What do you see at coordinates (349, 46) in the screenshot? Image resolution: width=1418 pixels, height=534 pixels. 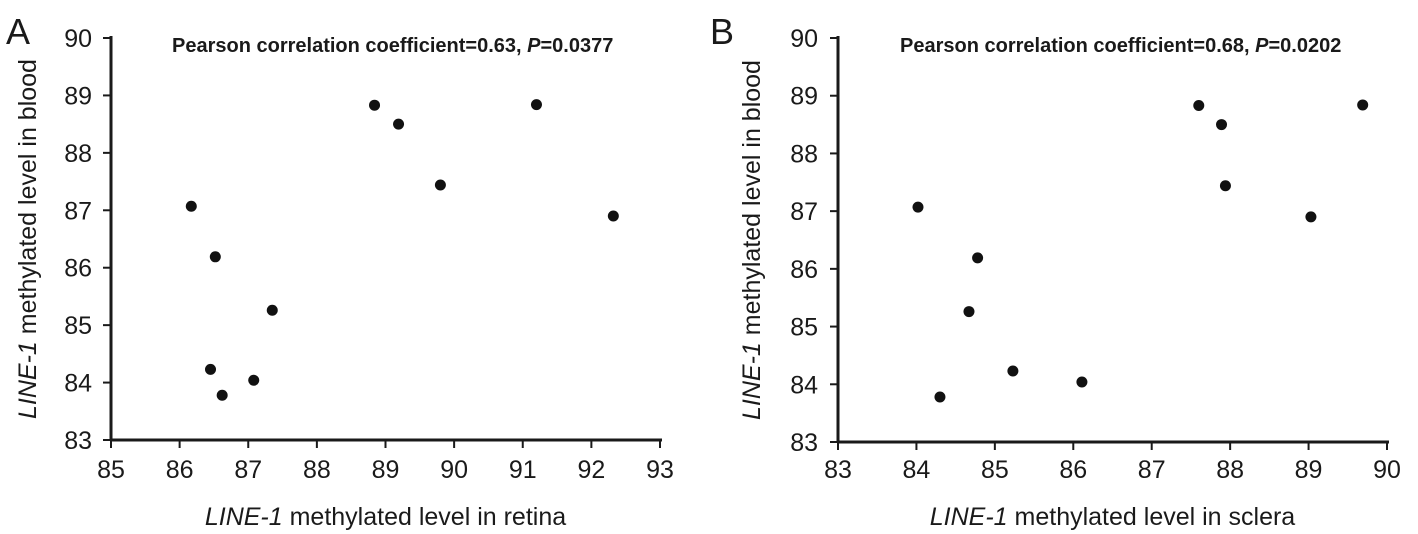 I see `correlation-text: Pearson correlation coefficient=0.63,` at bounding box center [349, 46].